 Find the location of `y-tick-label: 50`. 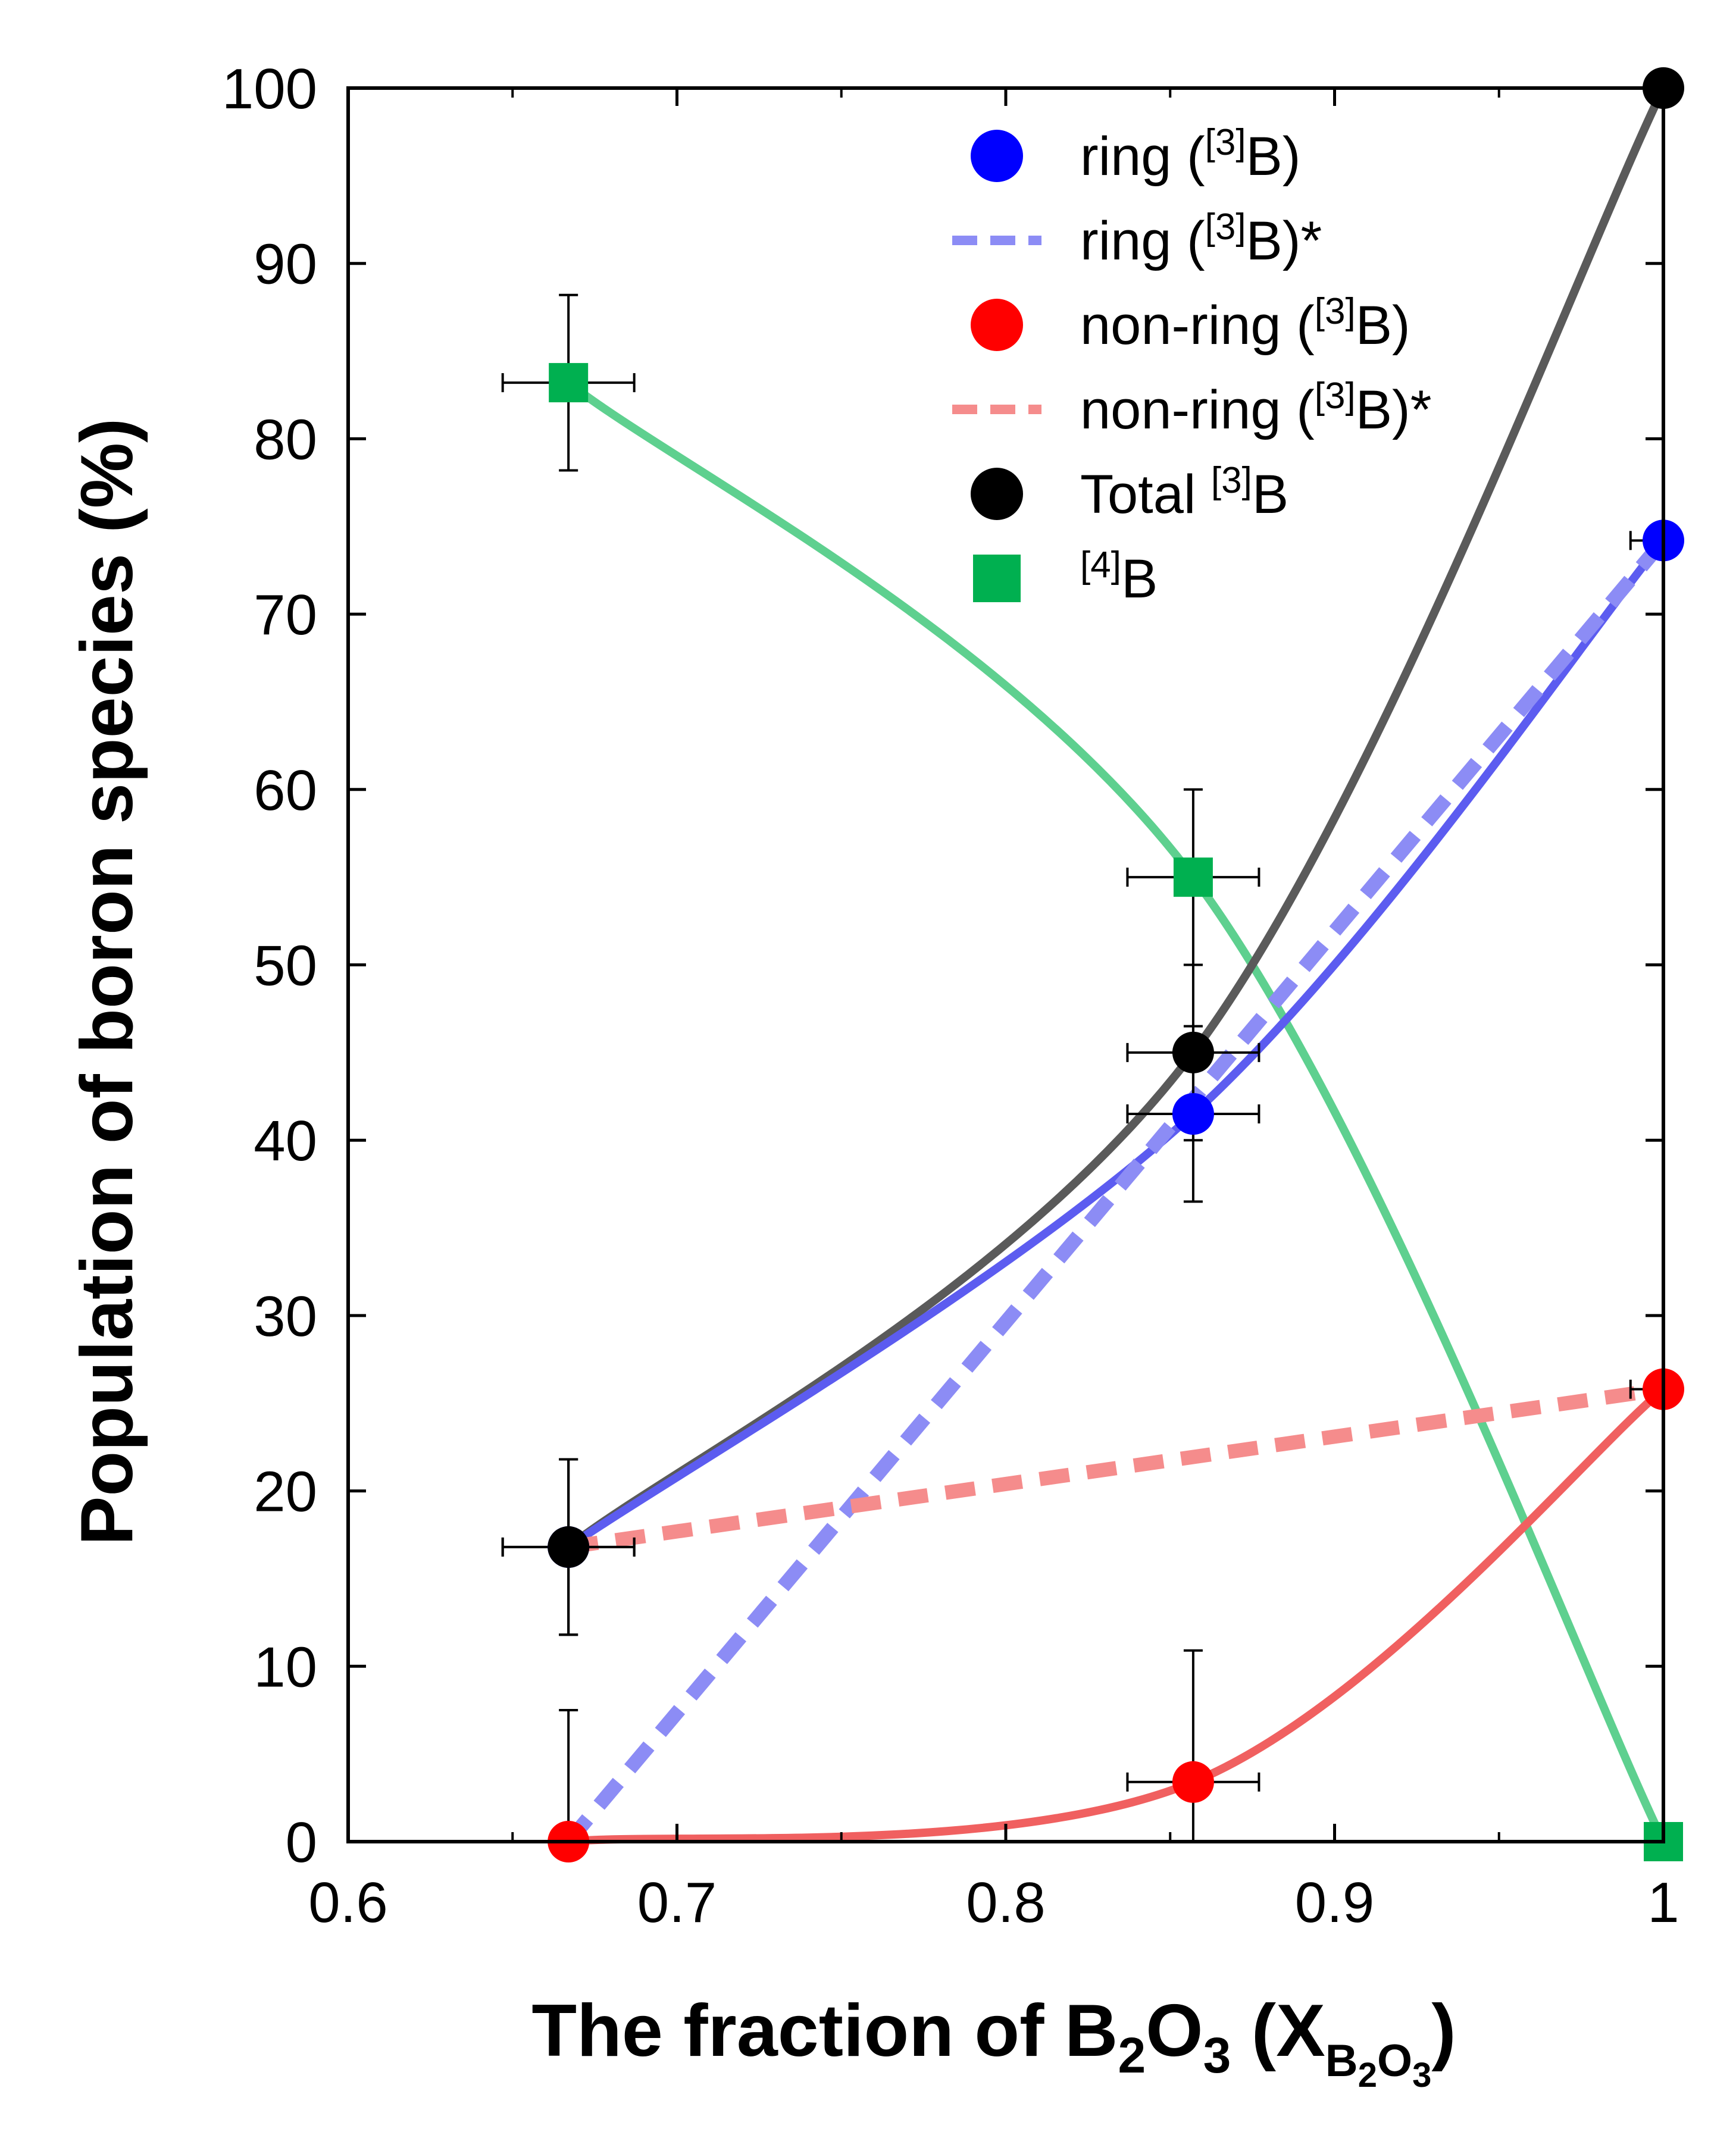

y-tick-label: 50 is located at coordinates (285, 966).